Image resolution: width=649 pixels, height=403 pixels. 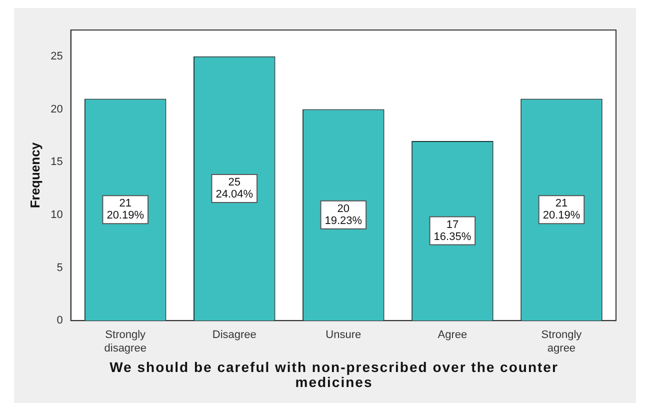 I want to click on x-tick-label: Disagree, so click(x=234, y=335).